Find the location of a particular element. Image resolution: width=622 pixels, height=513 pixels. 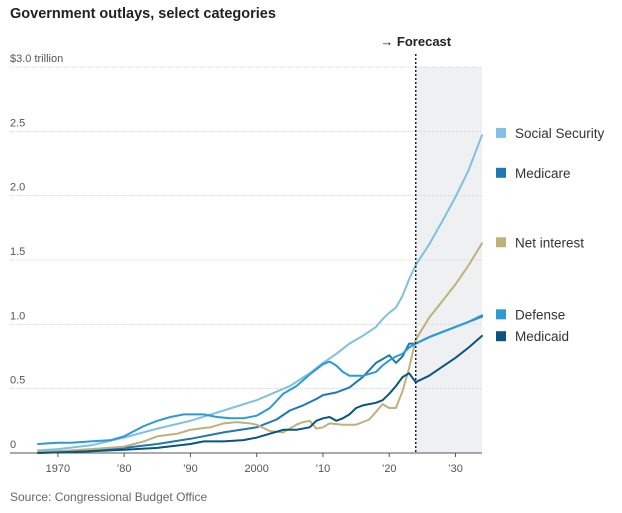

y-tick-label: $3.0 trillion is located at coordinates (36, 59).